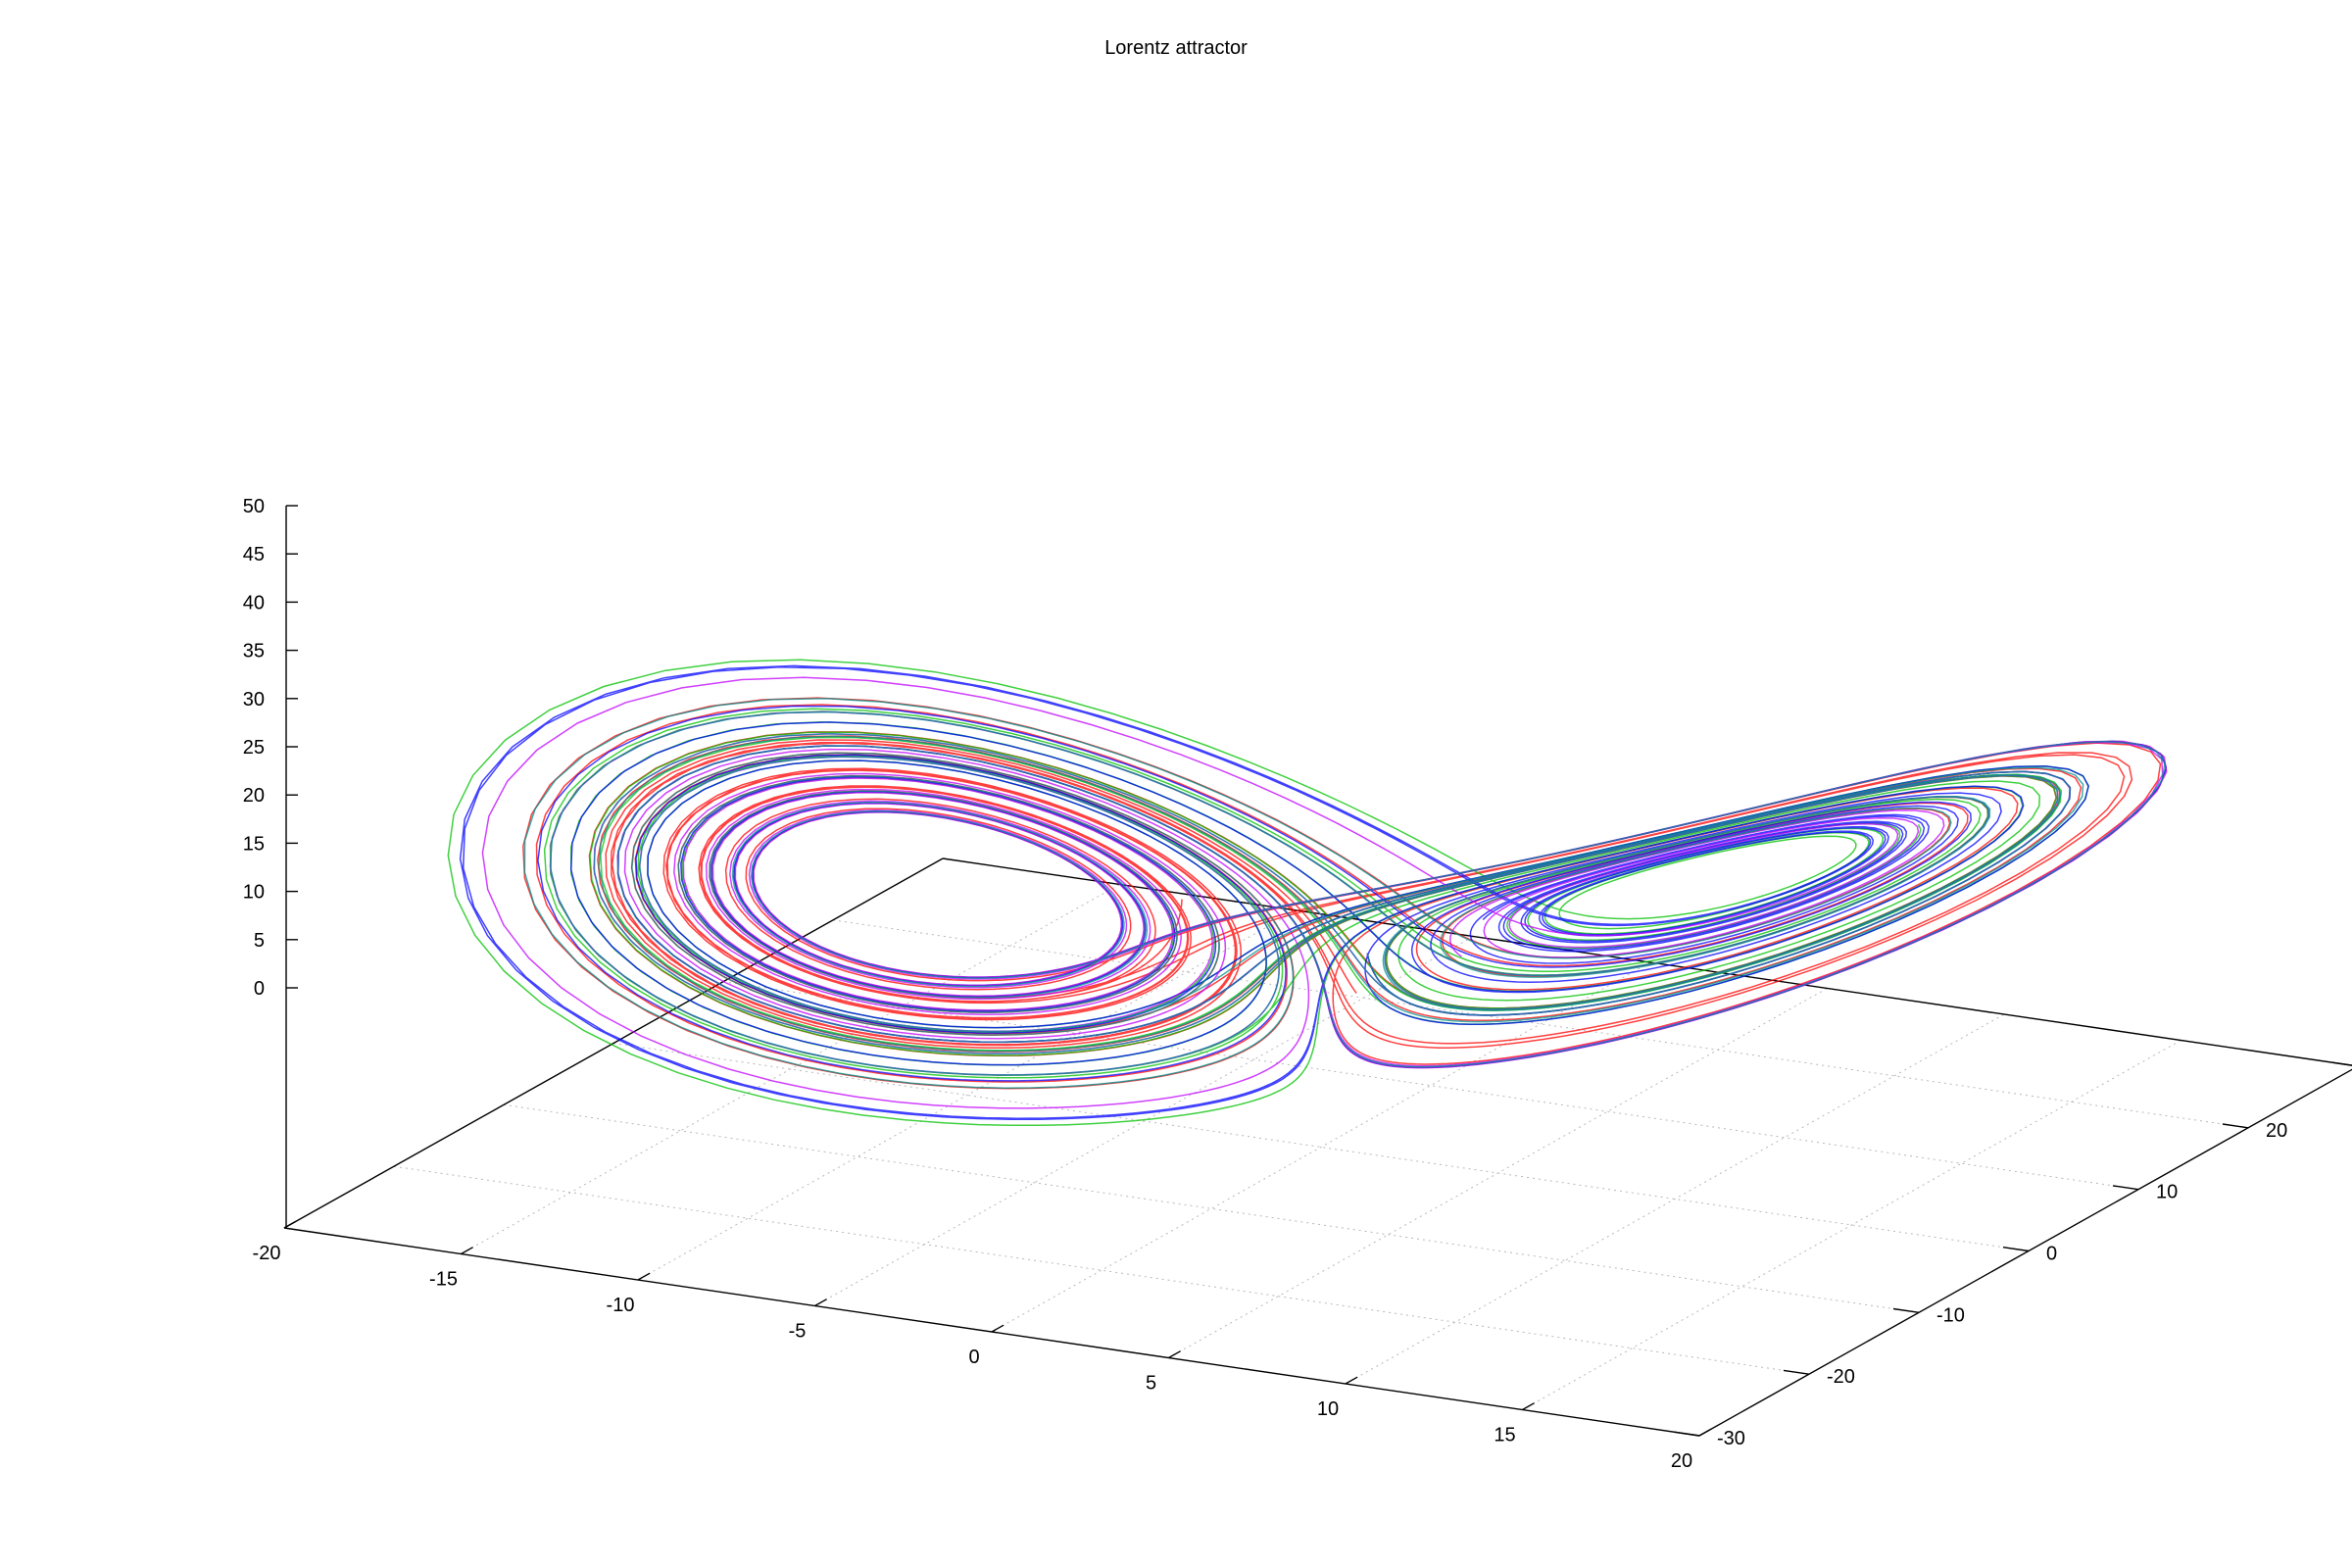  What do you see at coordinates (254, 893) in the screenshot?
I see `z-tick-label: 10` at bounding box center [254, 893].